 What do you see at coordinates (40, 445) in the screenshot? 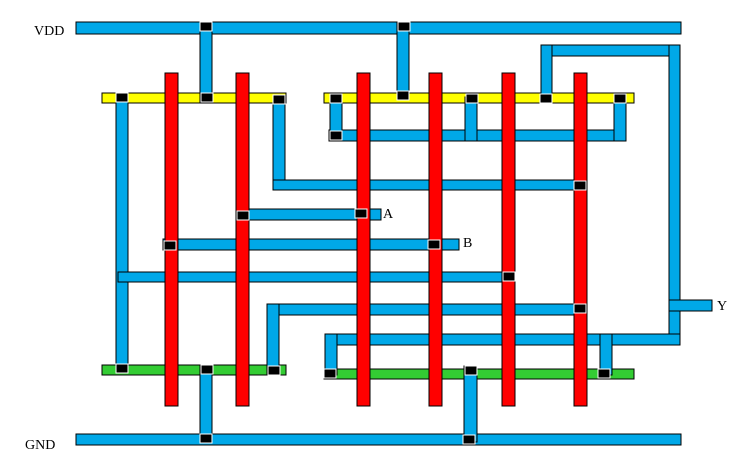
I see `gnd-label: GND` at bounding box center [40, 445].